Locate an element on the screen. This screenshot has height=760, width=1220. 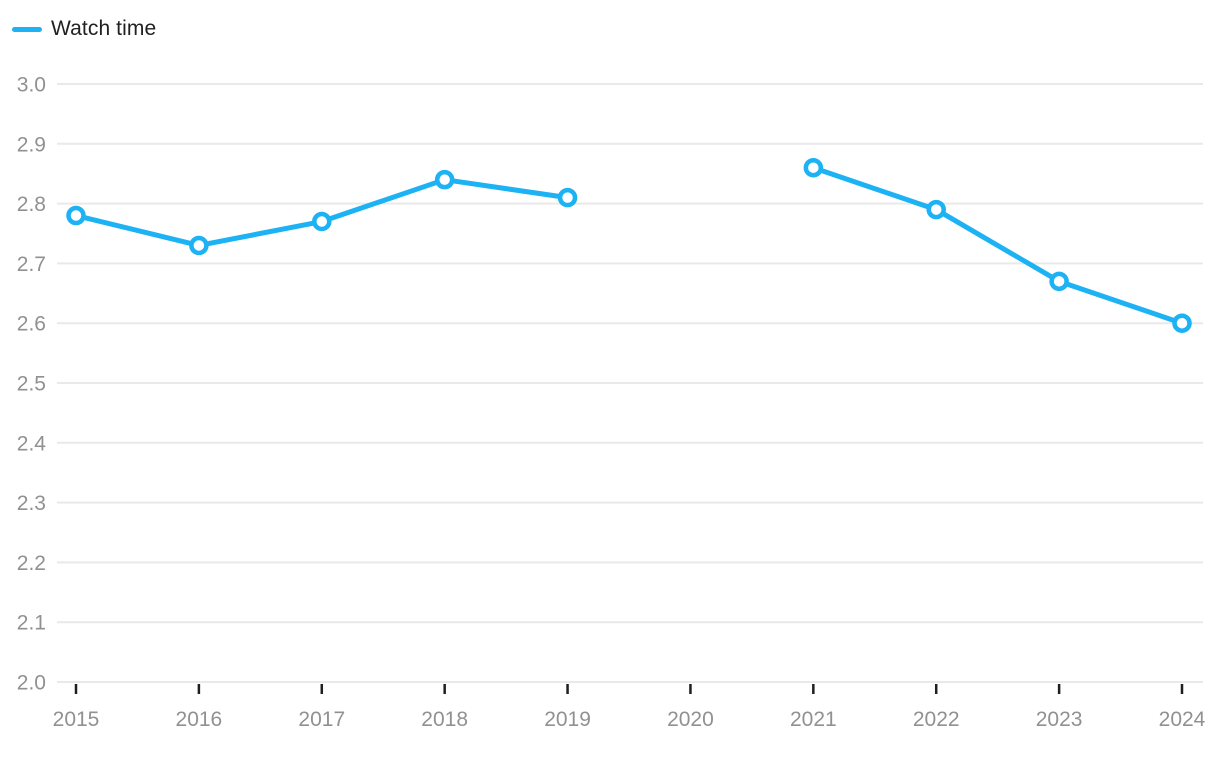
line-segment is located at coordinates (997, 245).